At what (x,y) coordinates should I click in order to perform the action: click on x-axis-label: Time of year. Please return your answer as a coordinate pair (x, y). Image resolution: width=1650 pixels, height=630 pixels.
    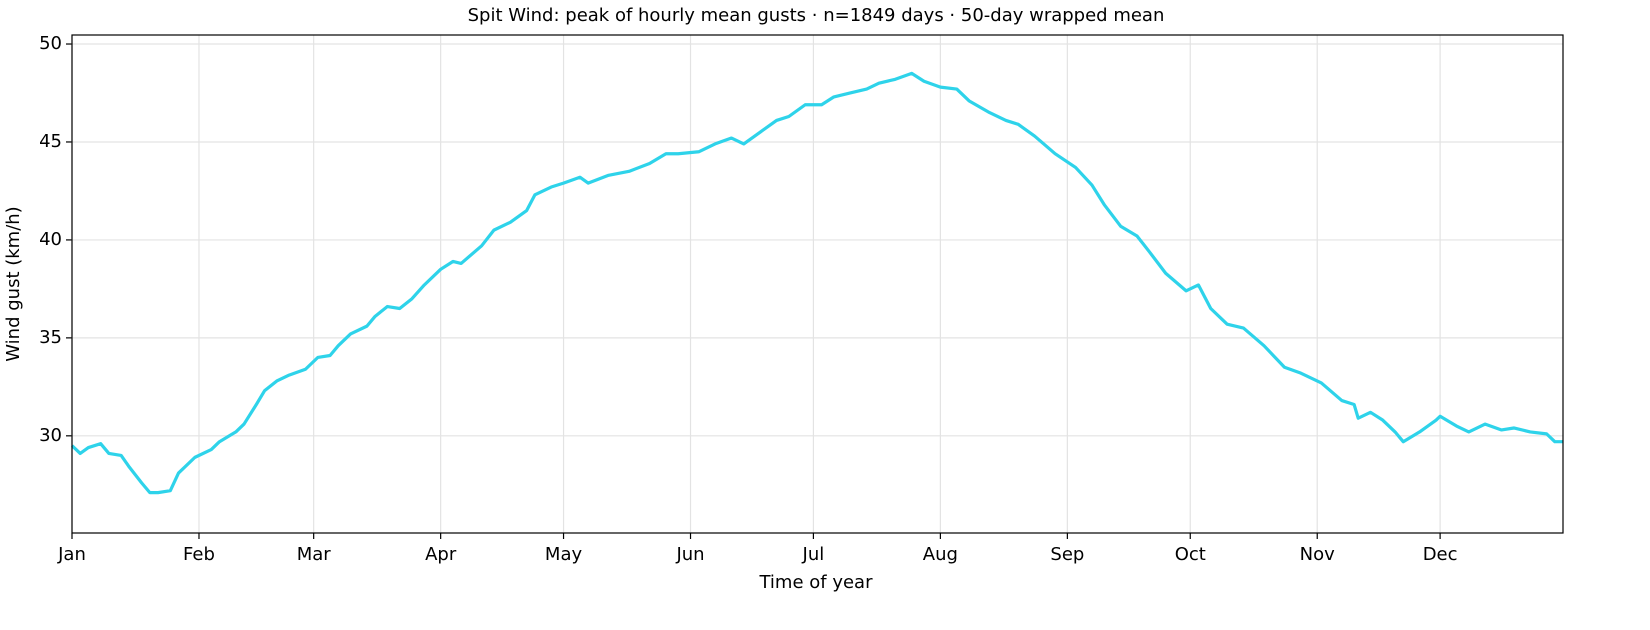
    Looking at the image, I should click on (815, 582).